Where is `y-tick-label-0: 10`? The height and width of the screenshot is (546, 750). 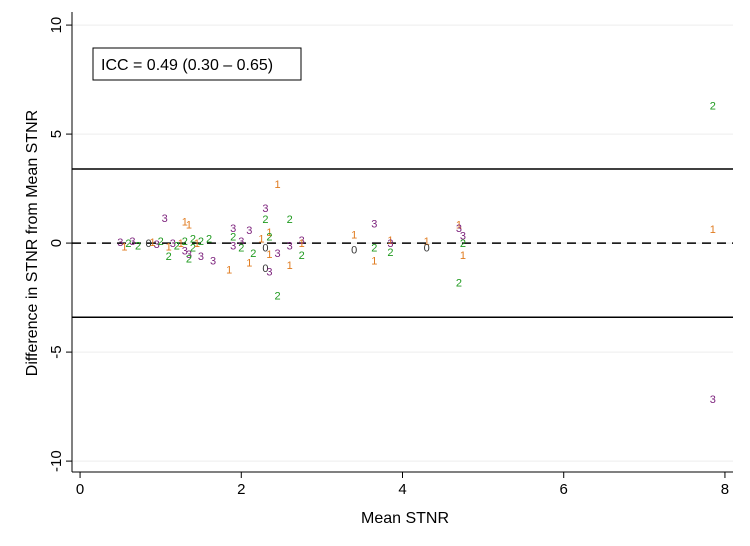 y-tick-label-0: 10 is located at coordinates (56, 25).